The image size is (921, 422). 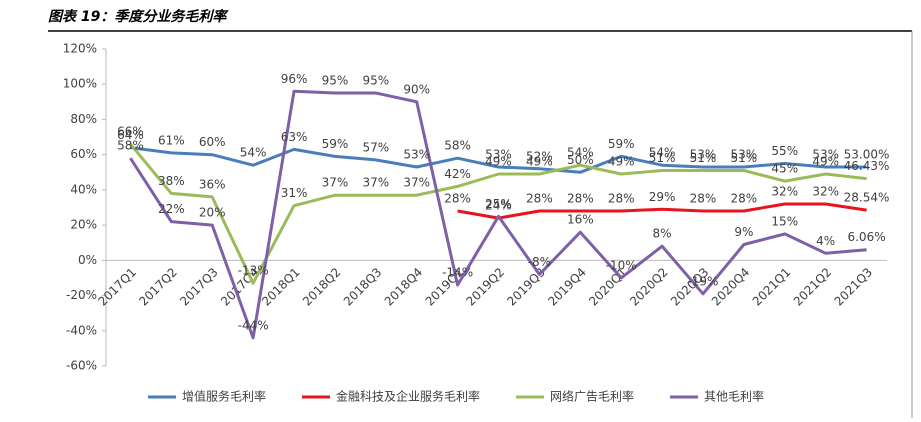 What do you see at coordinates (408, 396) in the screenshot?
I see `legend-label: 金融科技及企业服务毛利率` at bounding box center [408, 396].